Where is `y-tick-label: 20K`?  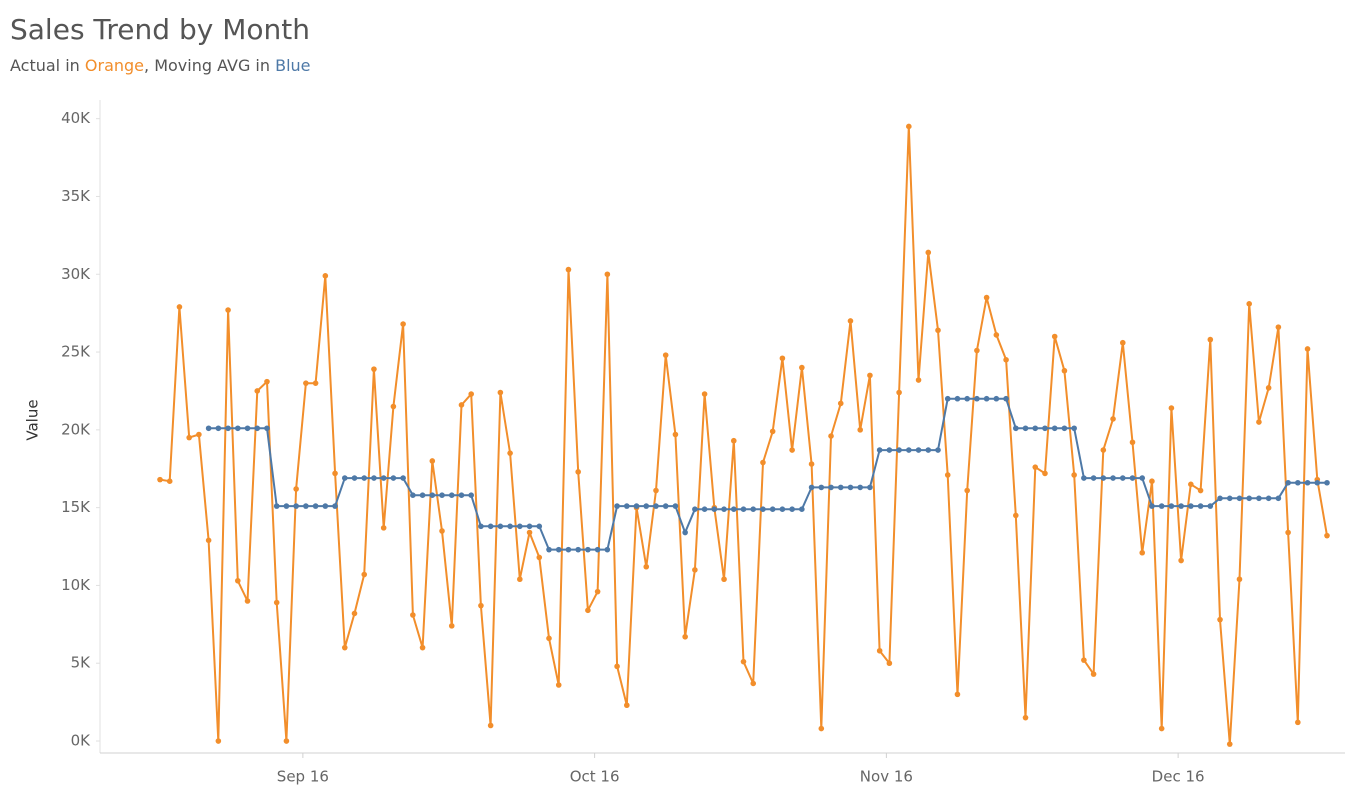 y-tick-label: 20K is located at coordinates (76, 429).